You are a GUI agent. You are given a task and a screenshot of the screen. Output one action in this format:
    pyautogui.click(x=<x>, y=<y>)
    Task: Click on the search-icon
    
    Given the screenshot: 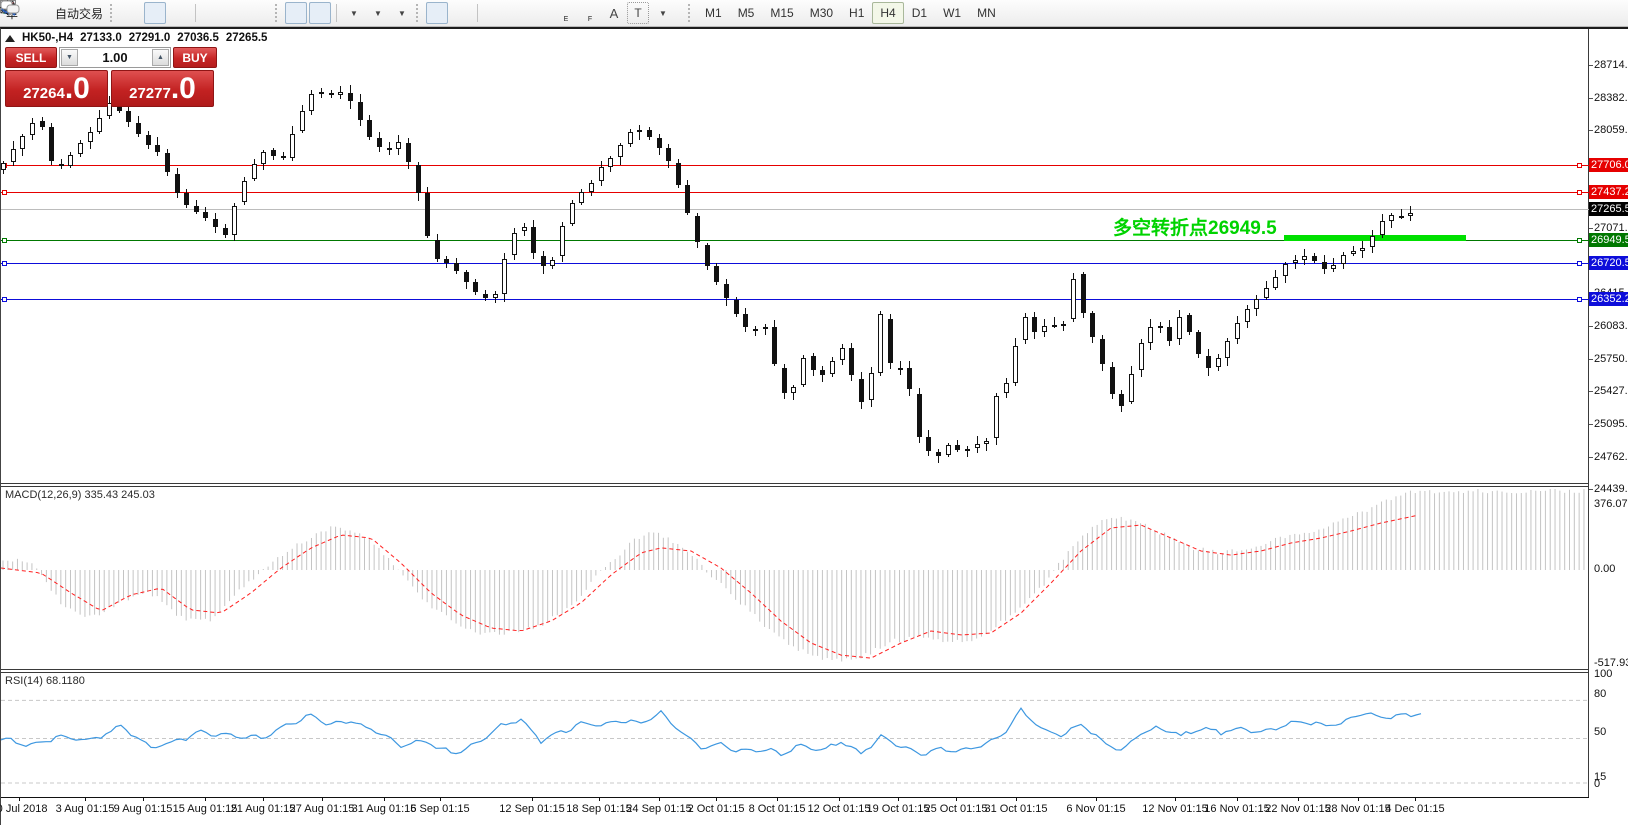 What is the action you would take?
    pyautogui.click(x=799, y=12)
    